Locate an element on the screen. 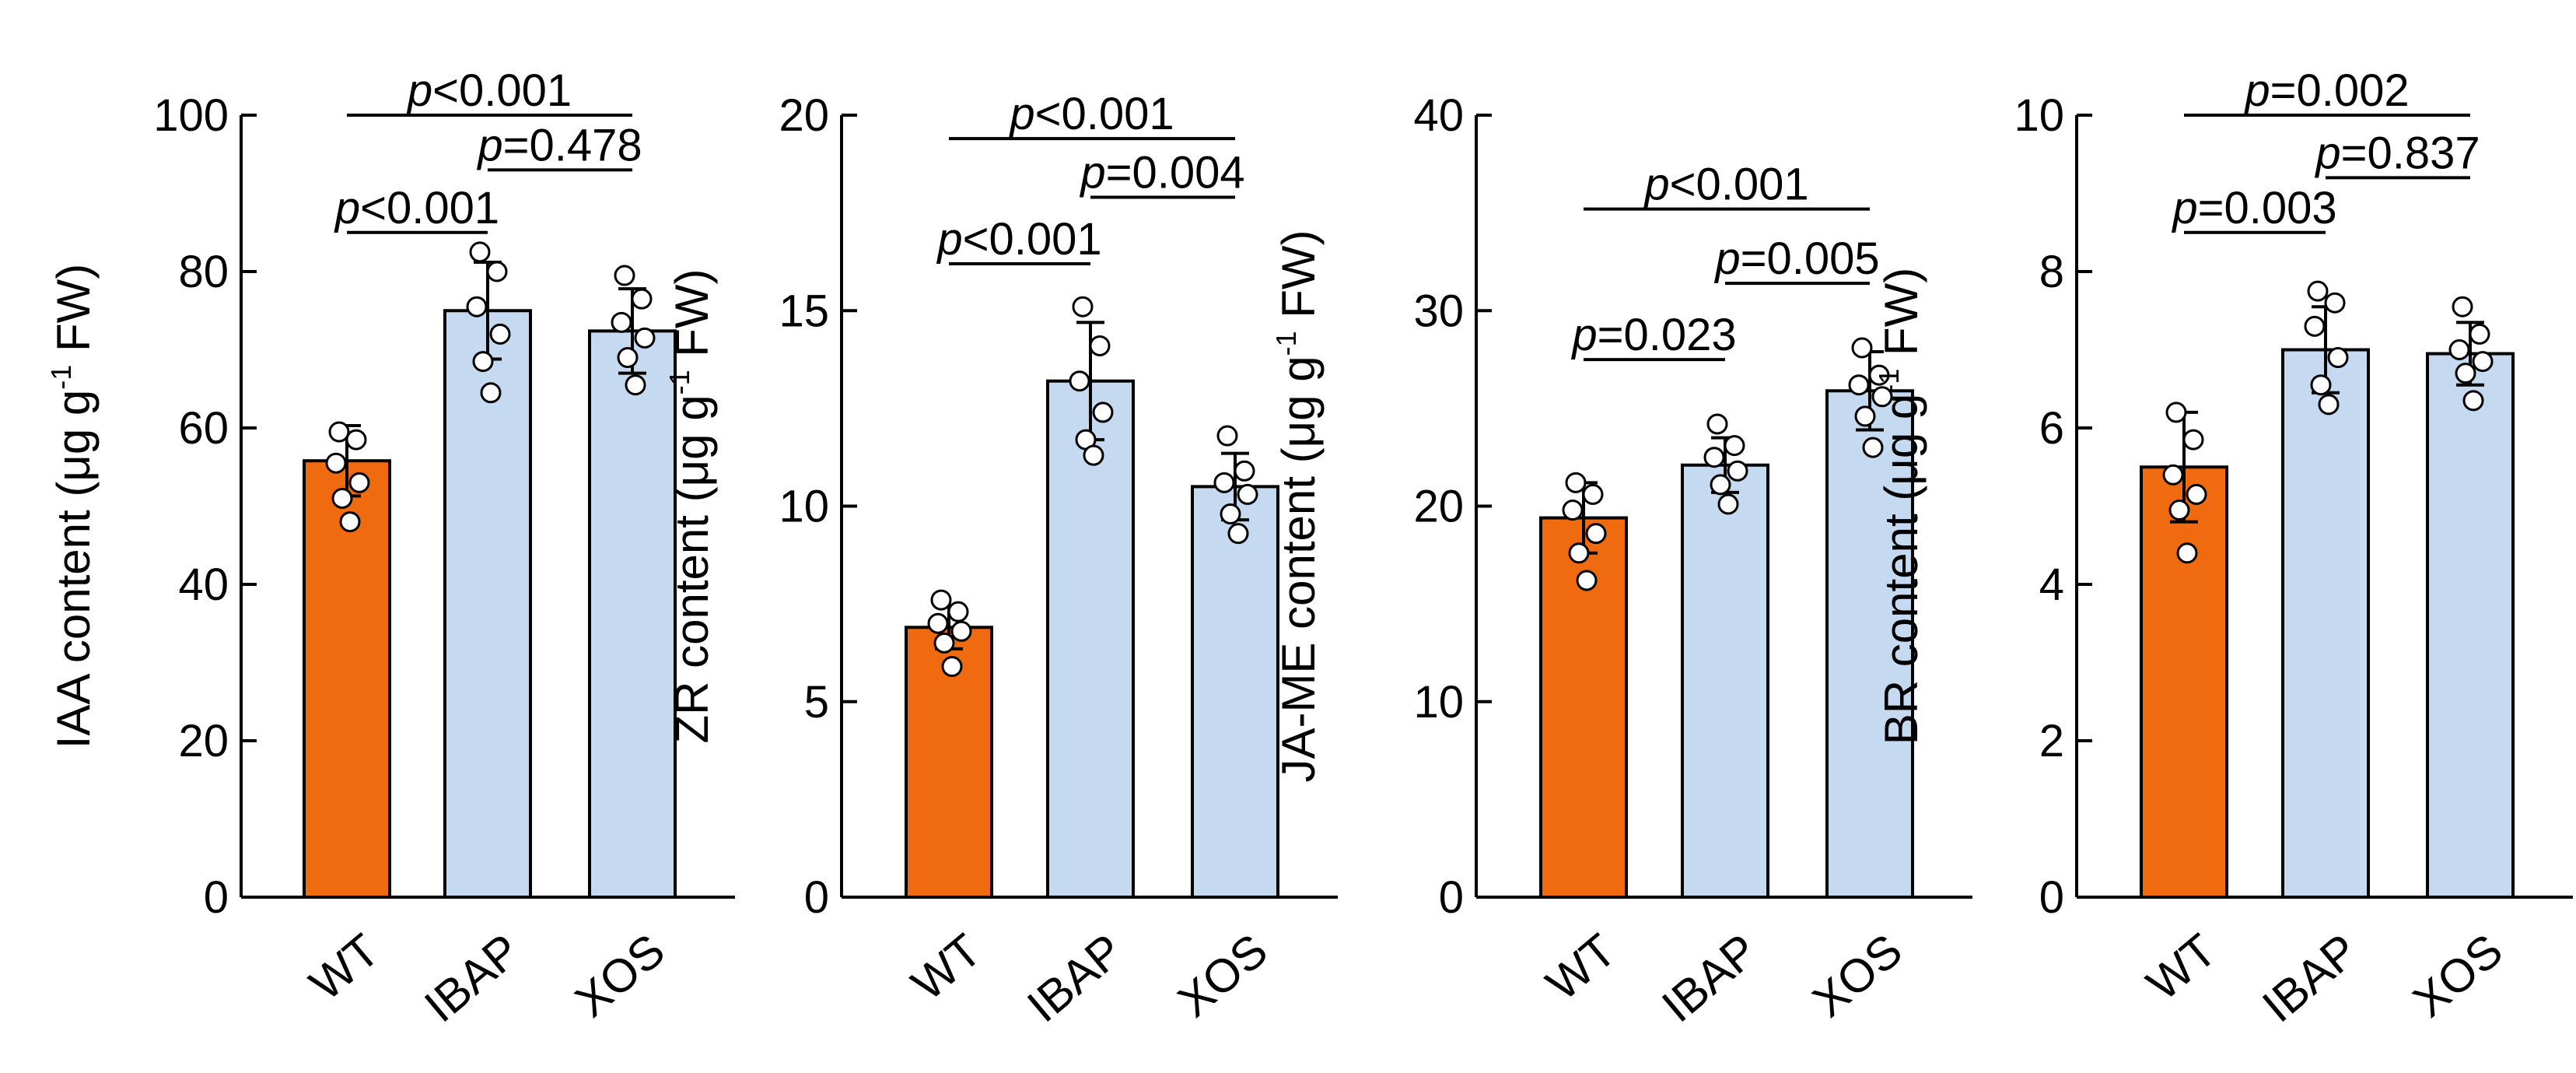 Image resolution: width=2576 pixels, height=1073 pixels. y-tick-label: 100 is located at coordinates (191, 115).